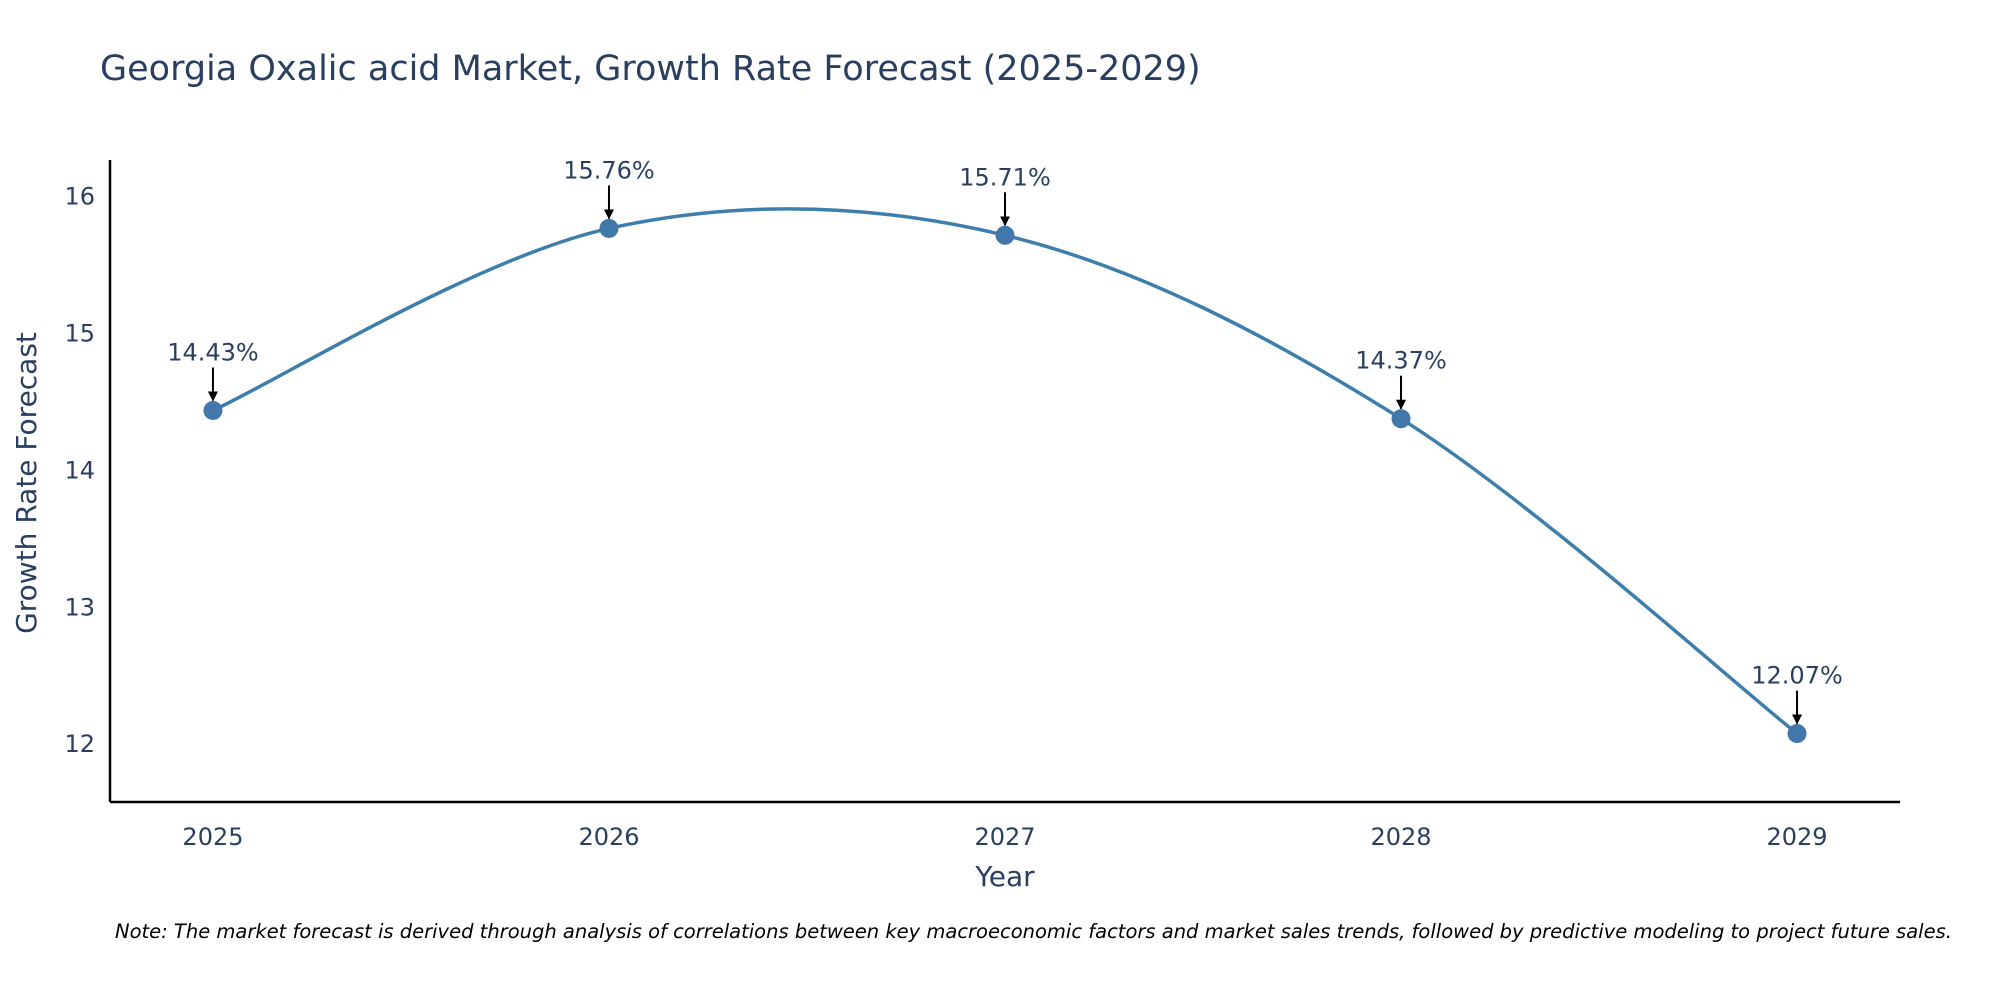 The image size is (2000, 1000). I want to click on x-tick-label: 2025, so click(212, 837).